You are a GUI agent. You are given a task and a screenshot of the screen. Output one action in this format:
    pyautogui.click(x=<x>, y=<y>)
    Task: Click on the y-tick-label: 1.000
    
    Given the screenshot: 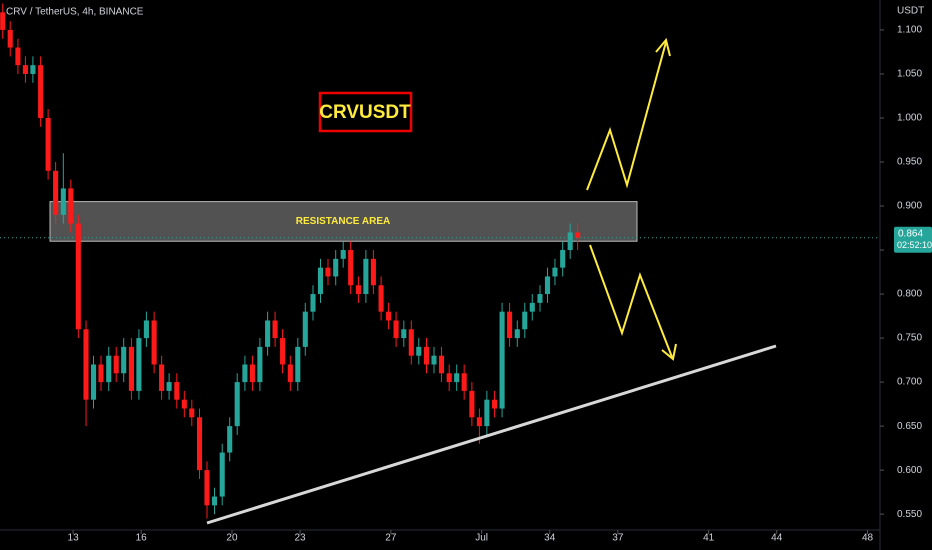 What is the action you would take?
    pyautogui.click(x=909, y=118)
    